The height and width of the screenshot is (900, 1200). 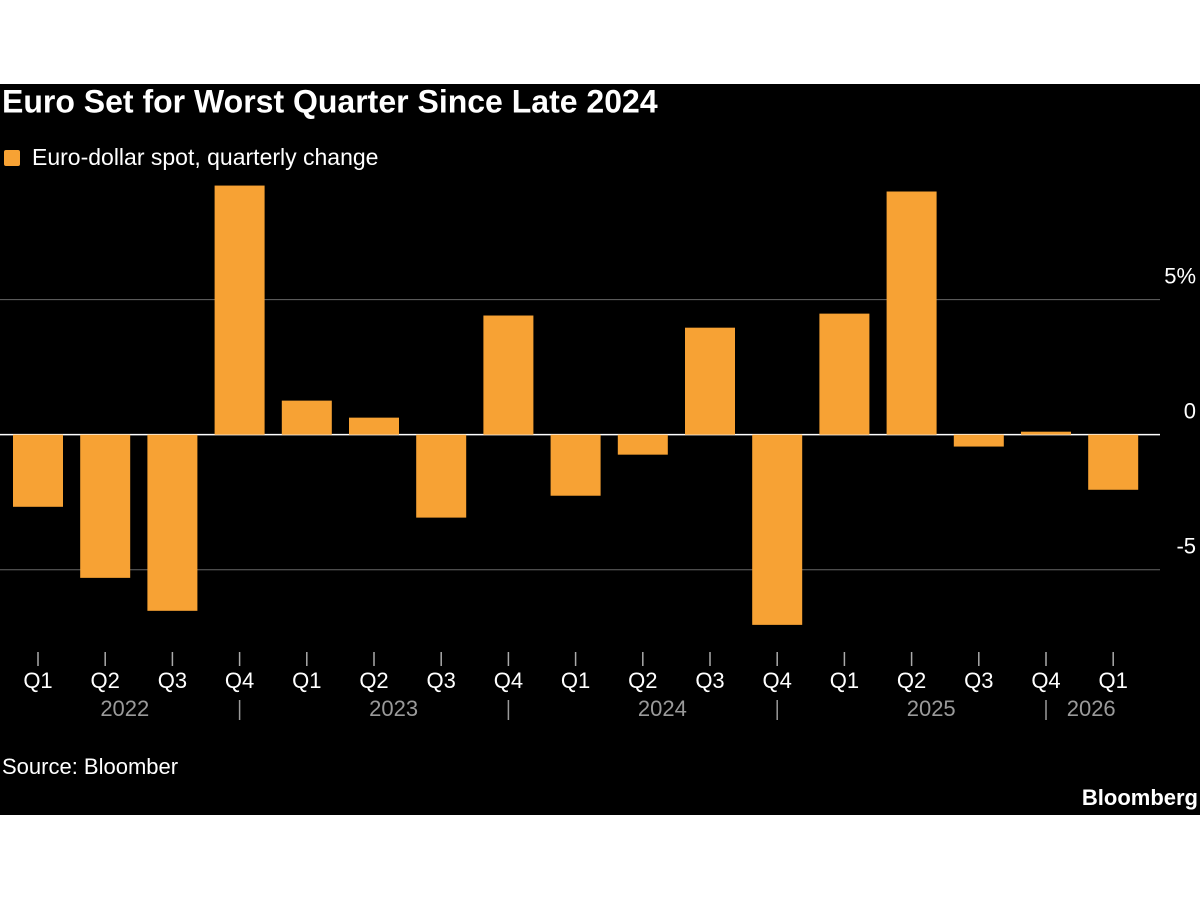 What do you see at coordinates (1180, 275) in the screenshot?
I see `y-tick-label: 5%` at bounding box center [1180, 275].